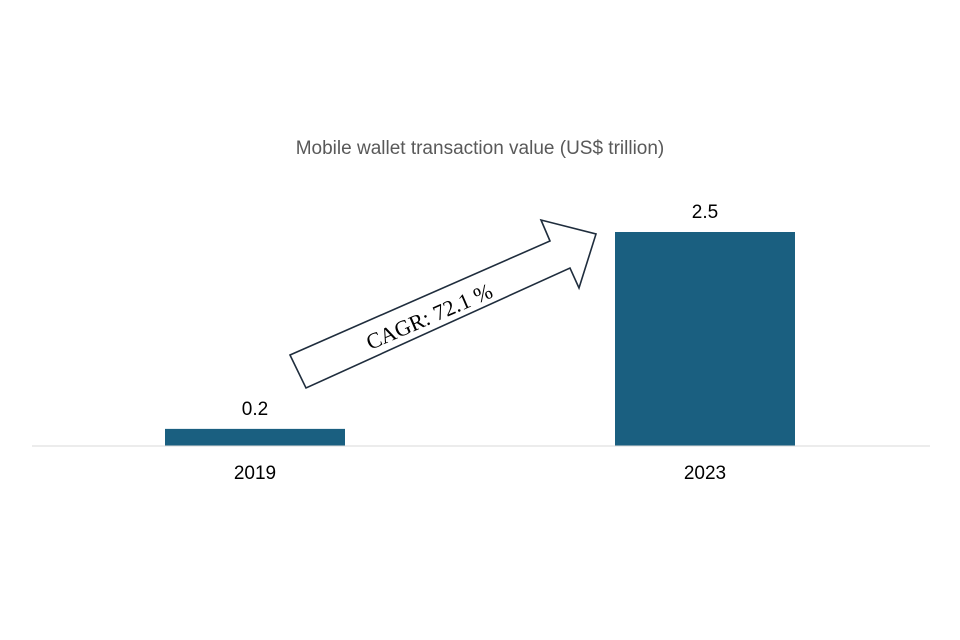  Describe the element at coordinates (705, 212) in the screenshot. I see `data-label-2023: 2.5` at that location.